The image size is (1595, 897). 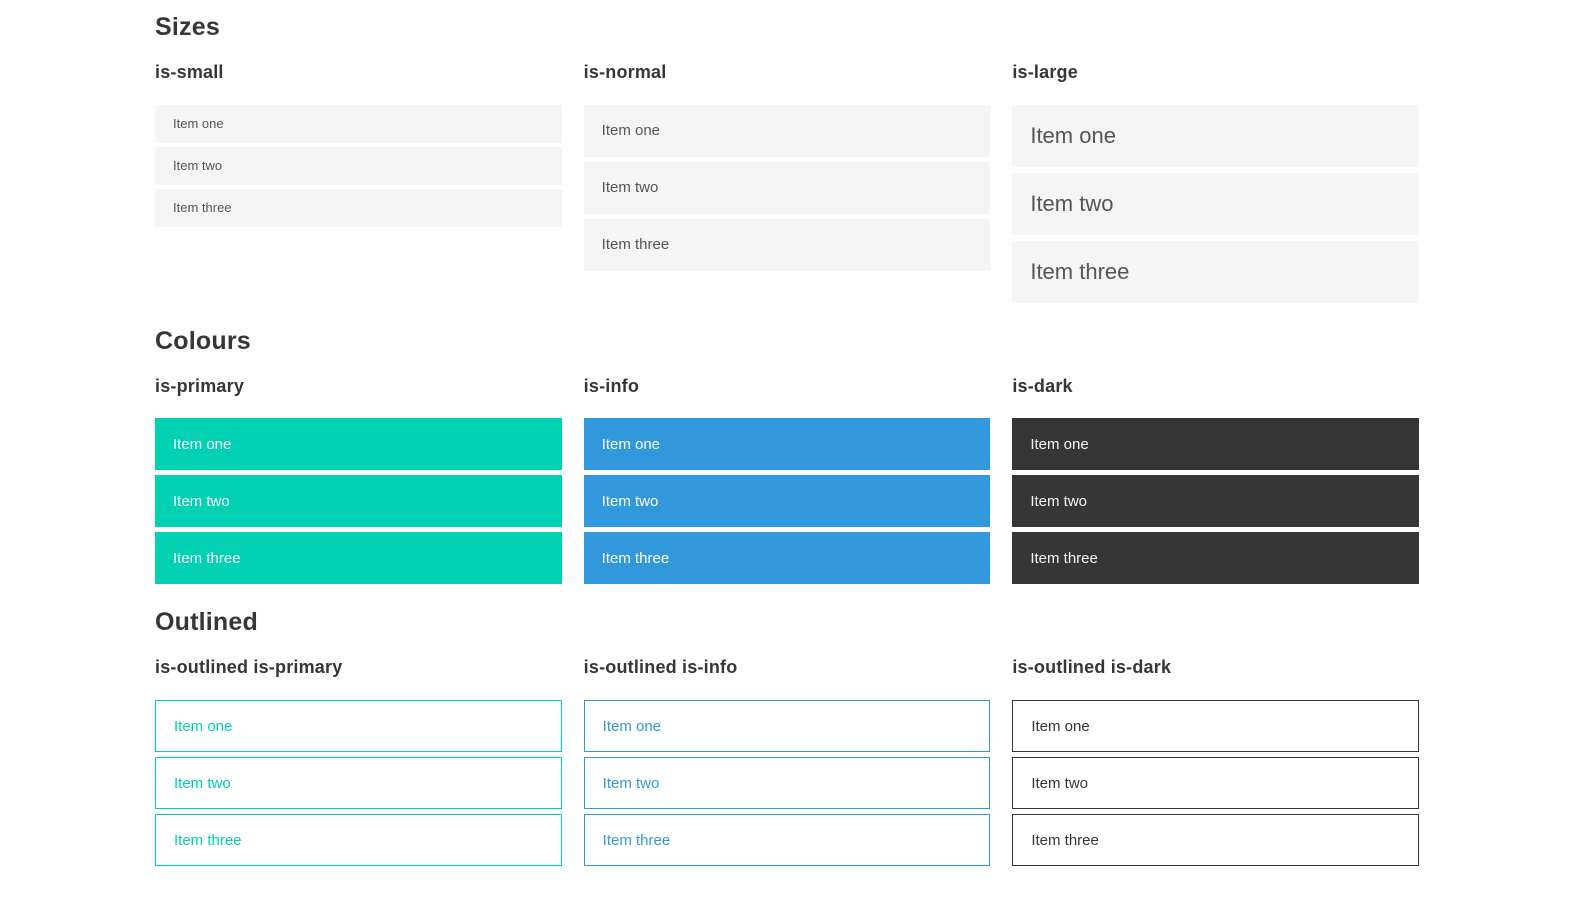 What do you see at coordinates (187, 27) in the screenshot?
I see `section-title-sizes: Sizes` at bounding box center [187, 27].